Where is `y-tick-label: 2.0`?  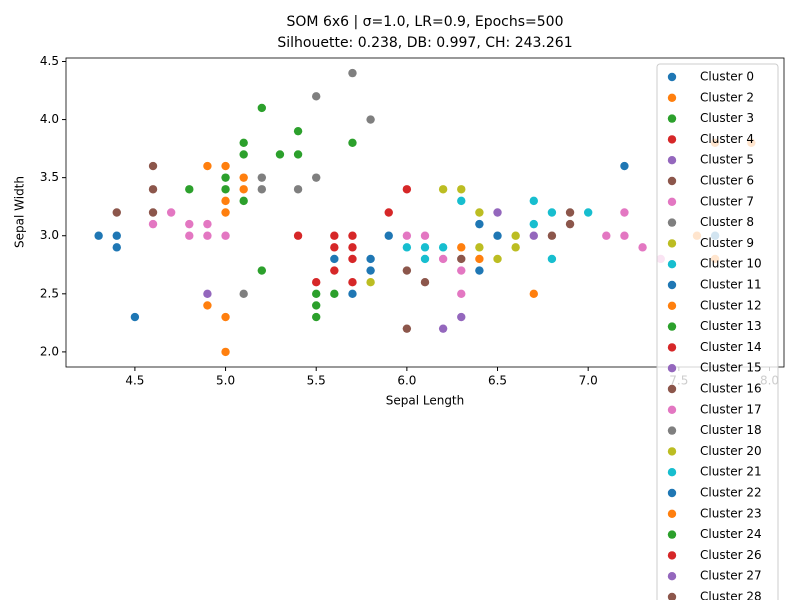 y-tick-label: 2.0 is located at coordinates (49, 351).